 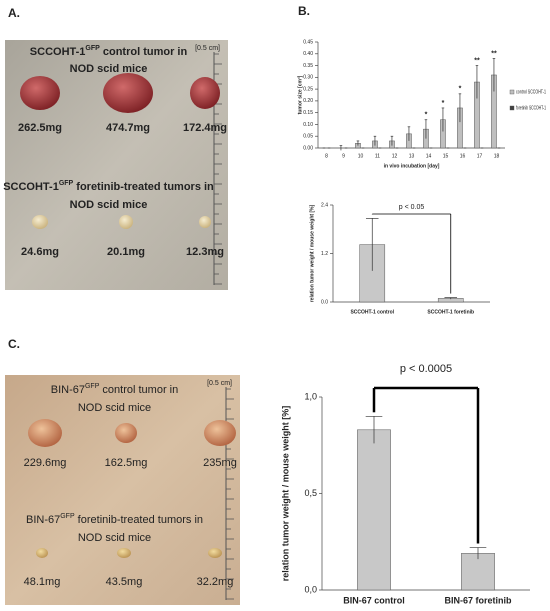 I want to click on group-heading: SCCOHT-1GFP control tumor in, so click(x=109, y=51).